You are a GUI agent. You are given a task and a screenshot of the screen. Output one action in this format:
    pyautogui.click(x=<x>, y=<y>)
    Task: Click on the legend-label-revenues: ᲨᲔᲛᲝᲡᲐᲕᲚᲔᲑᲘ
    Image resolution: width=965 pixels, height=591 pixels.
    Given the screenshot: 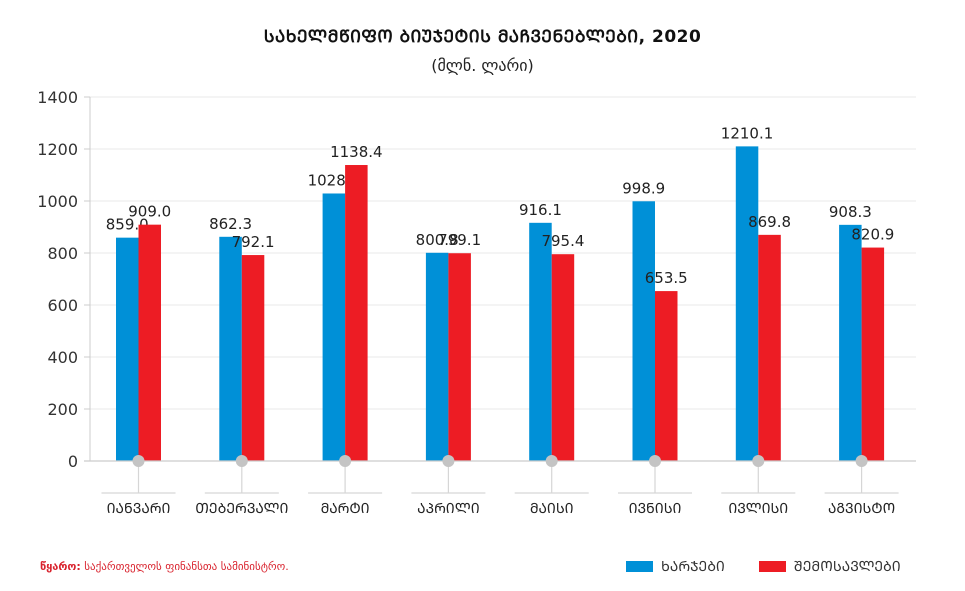 What is the action you would take?
    pyautogui.click(x=847, y=567)
    